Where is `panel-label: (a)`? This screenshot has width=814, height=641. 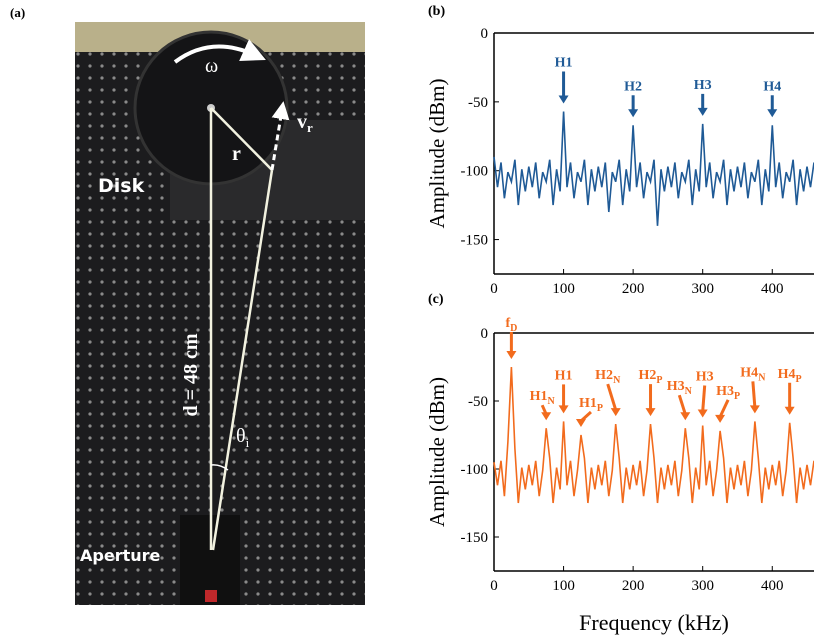
panel-label: (a) is located at coordinates (17, 12).